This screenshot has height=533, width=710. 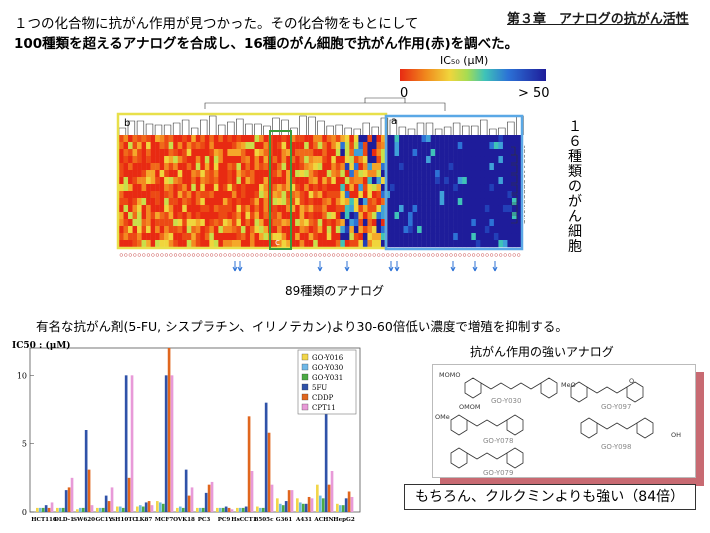 What do you see at coordinates (524, 201) in the screenshot?
I see `cell-line-label: 8505c` at bounding box center [524, 201].